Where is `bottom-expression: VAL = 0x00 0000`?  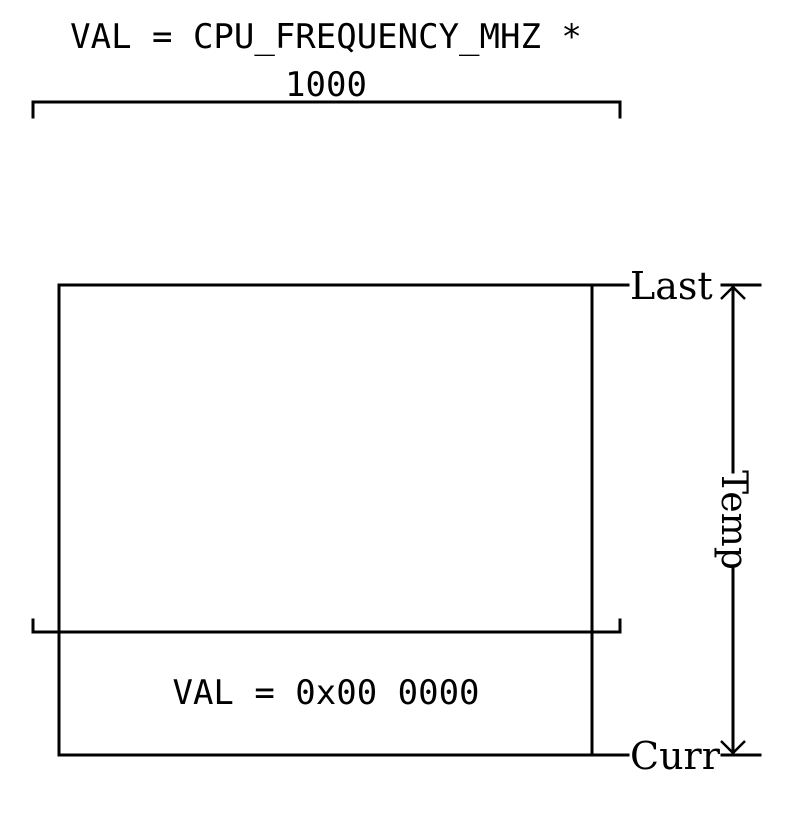 bottom-expression: VAL = 0x00 0000 is located at coordinates (325, 693).